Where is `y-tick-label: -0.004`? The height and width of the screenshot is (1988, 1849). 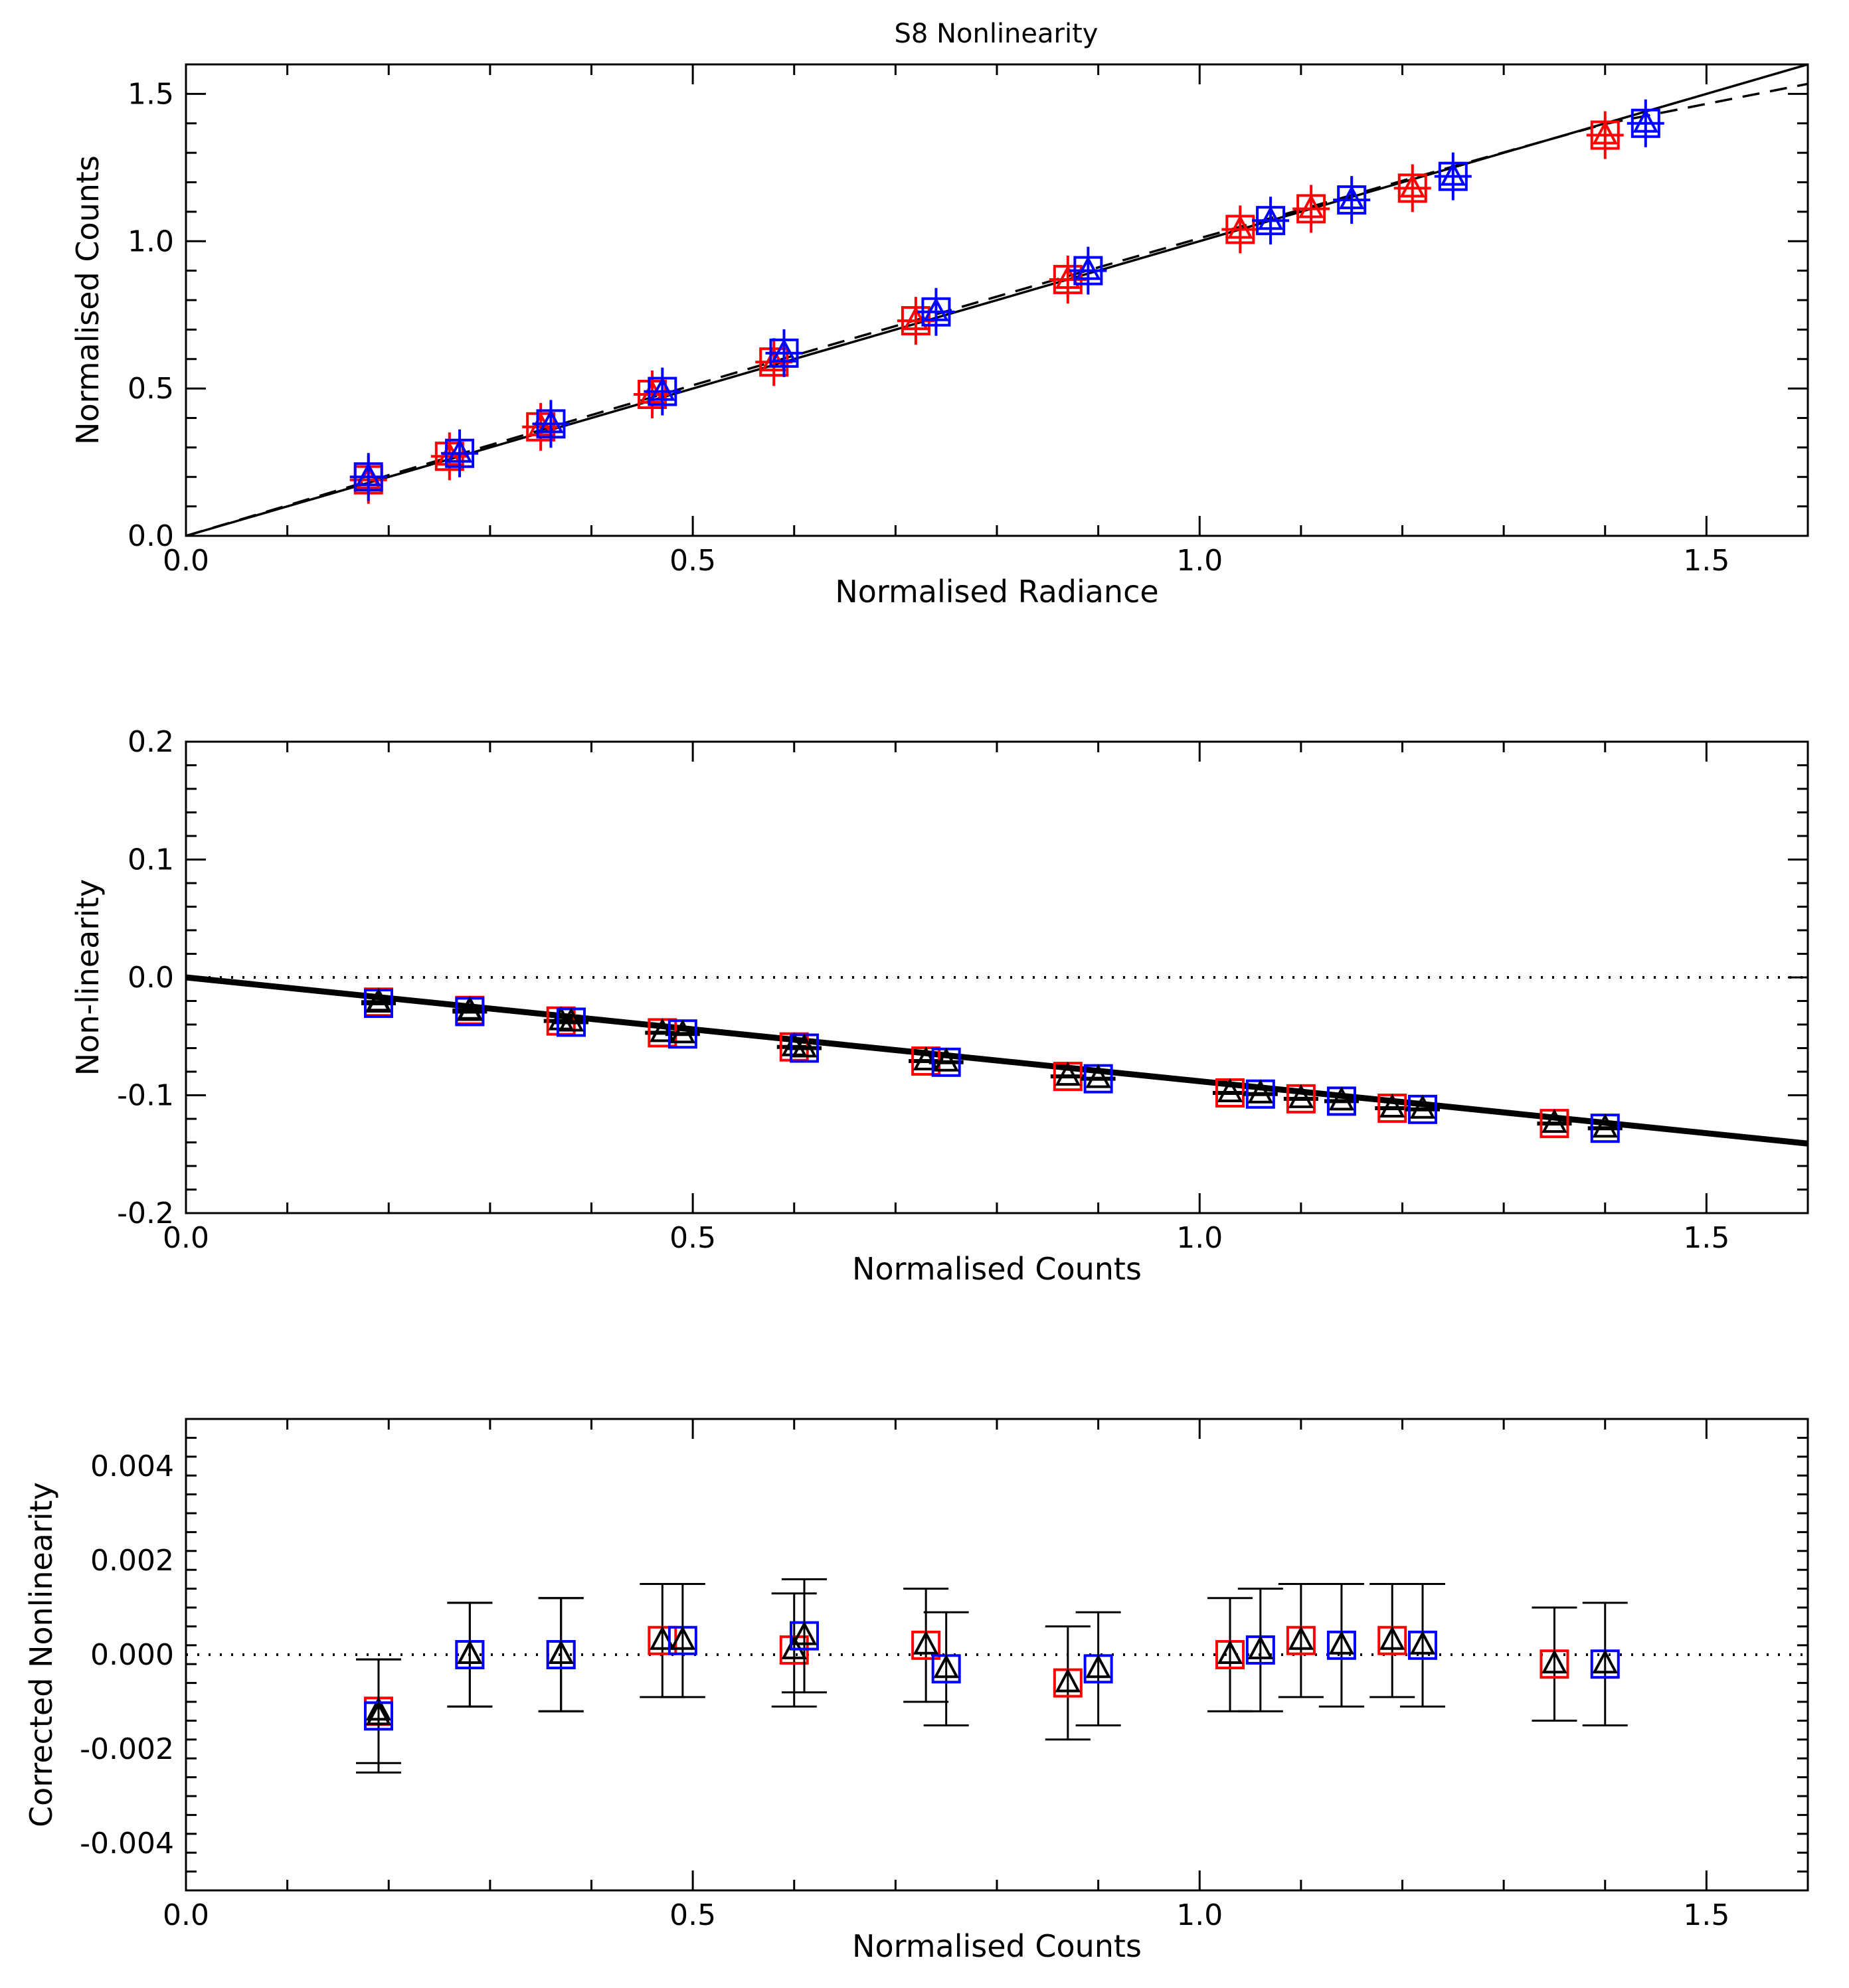
y-tick-label: -0.004 is located at coordinates (127, 1844).